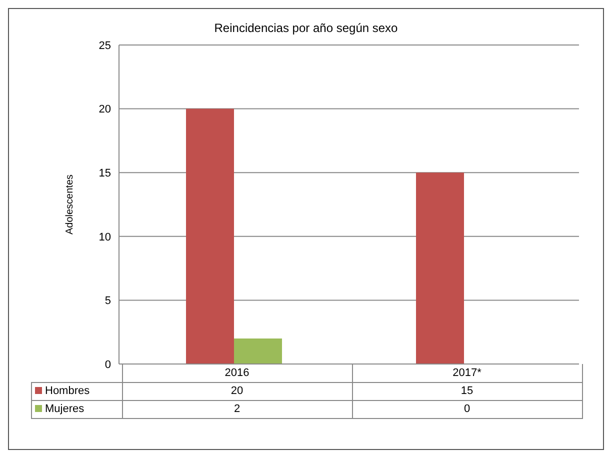  What do you see at coordinates (77, 391) in the screenshot?
I see `legend-label: Hombres` at bounding box center [77, 391].